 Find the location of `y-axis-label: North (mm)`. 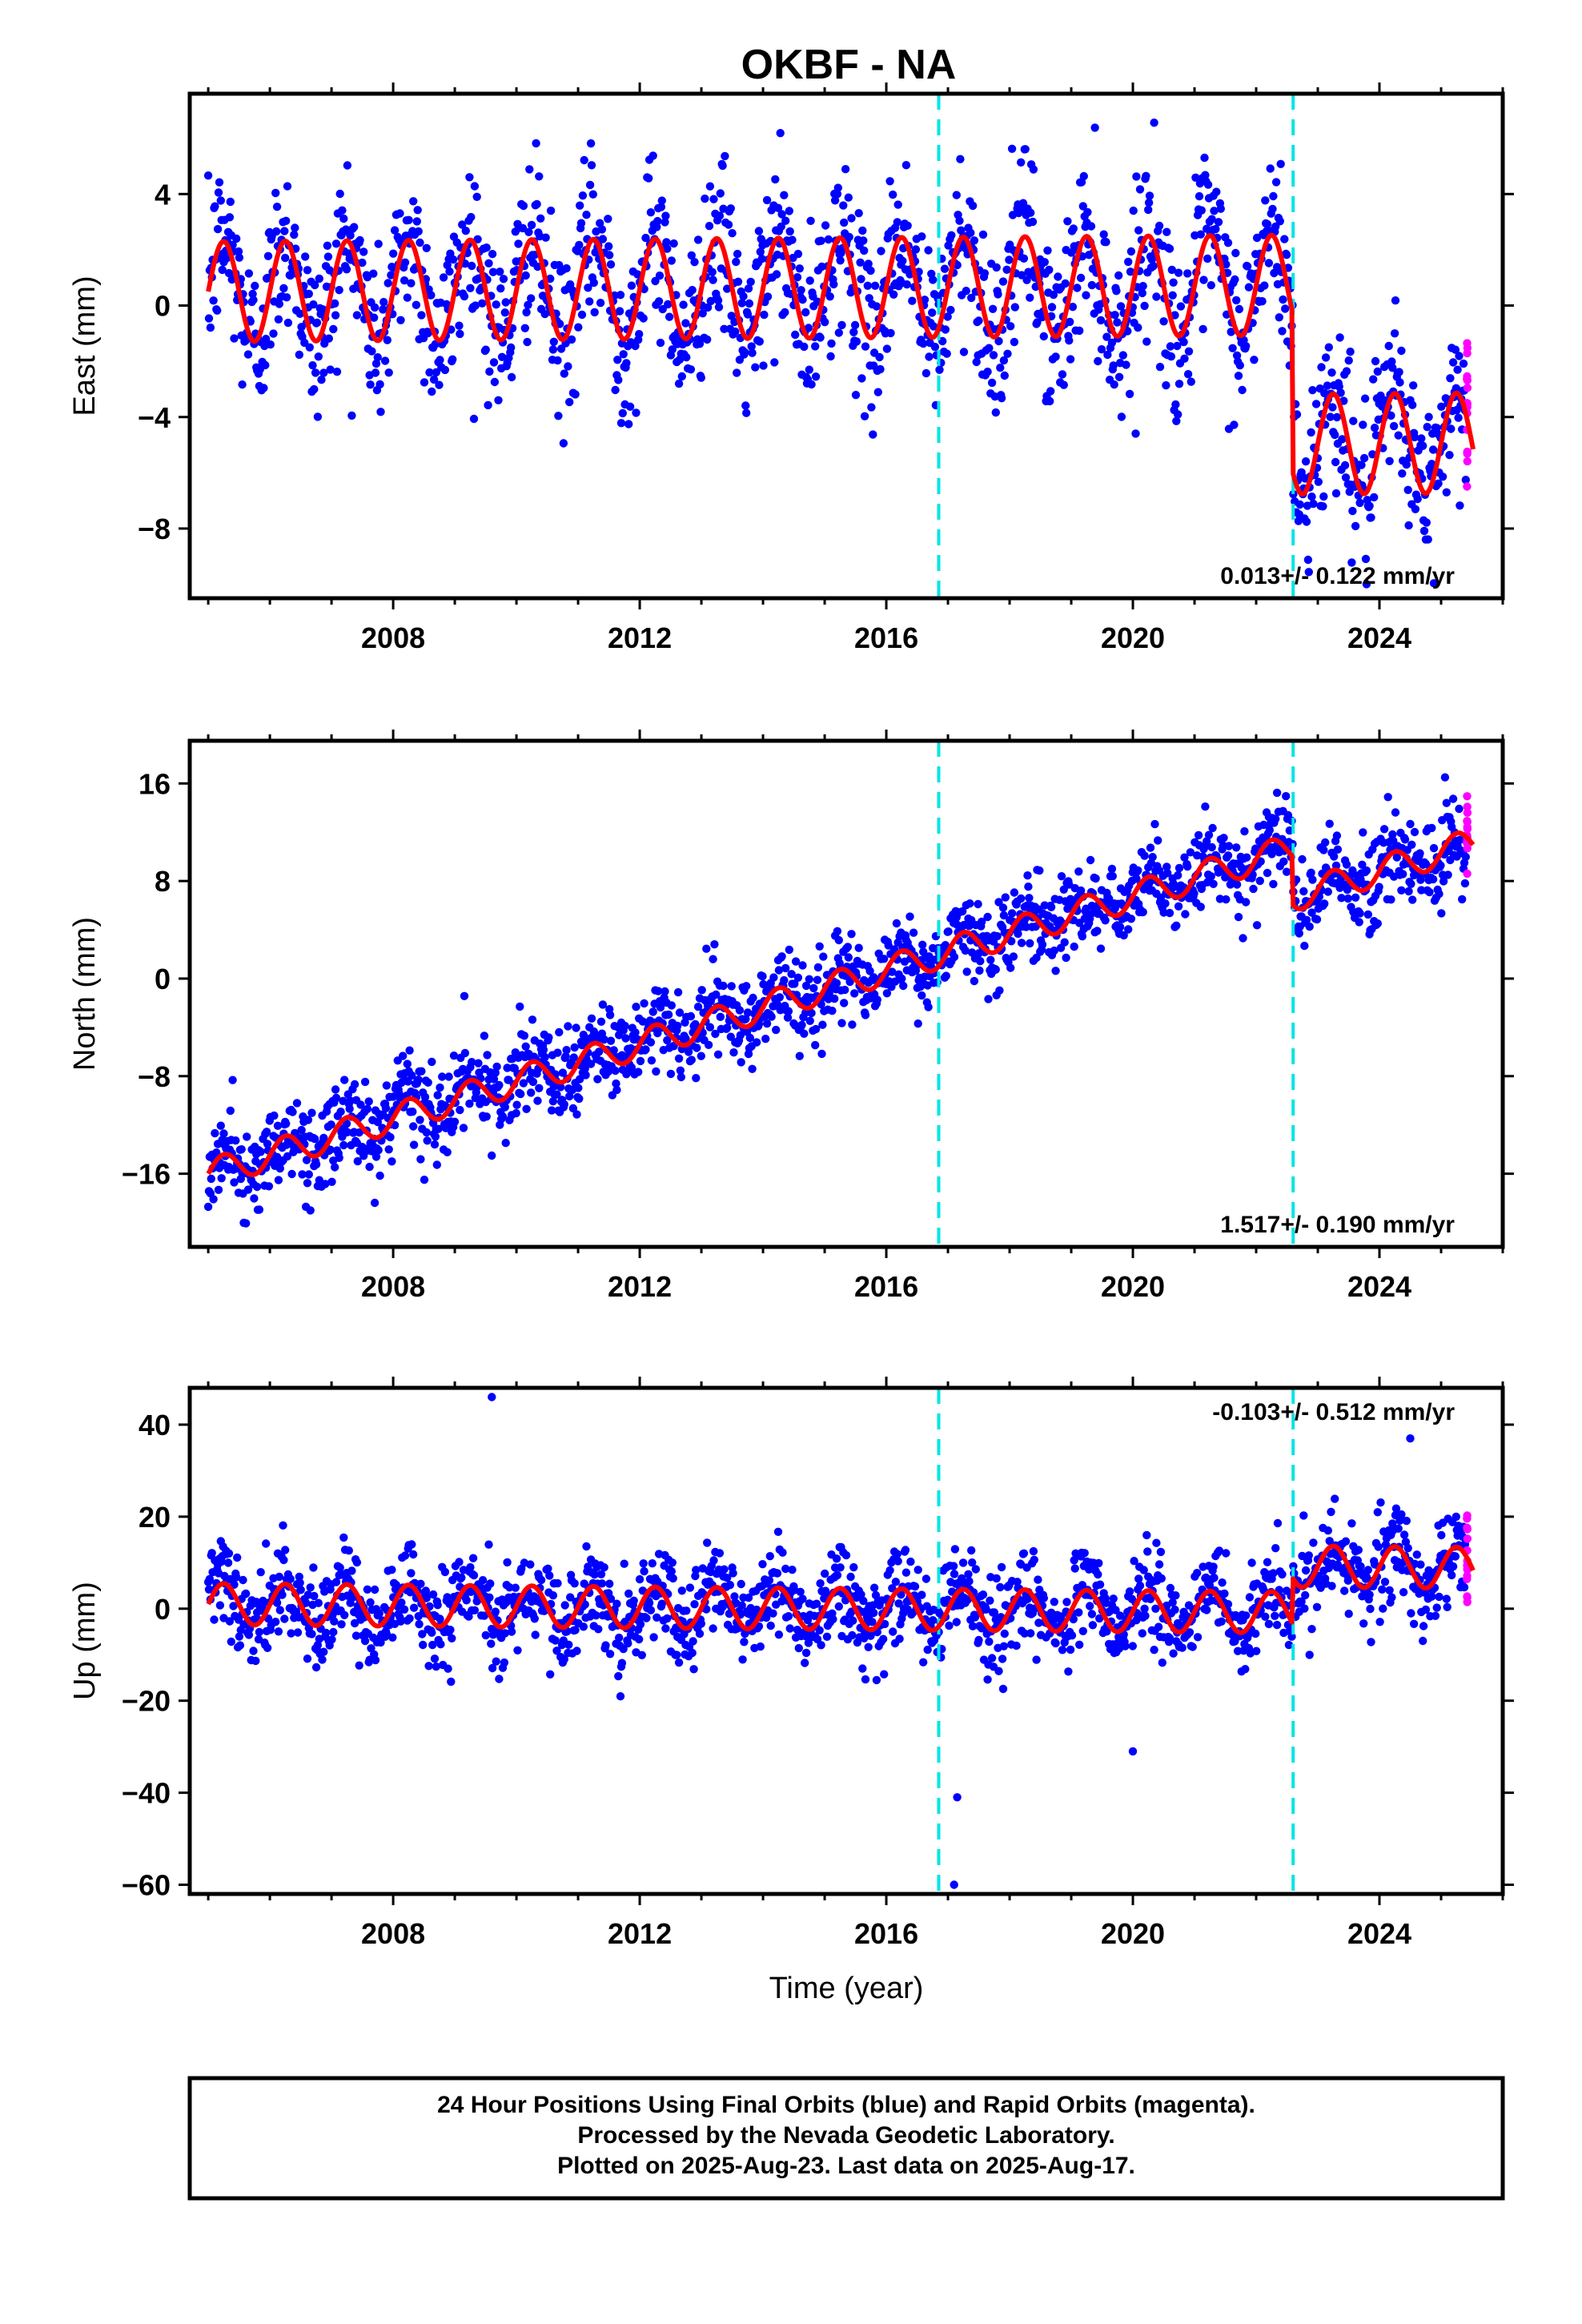

y-axis-label: North (mm) is located at coordinates (85, 994).